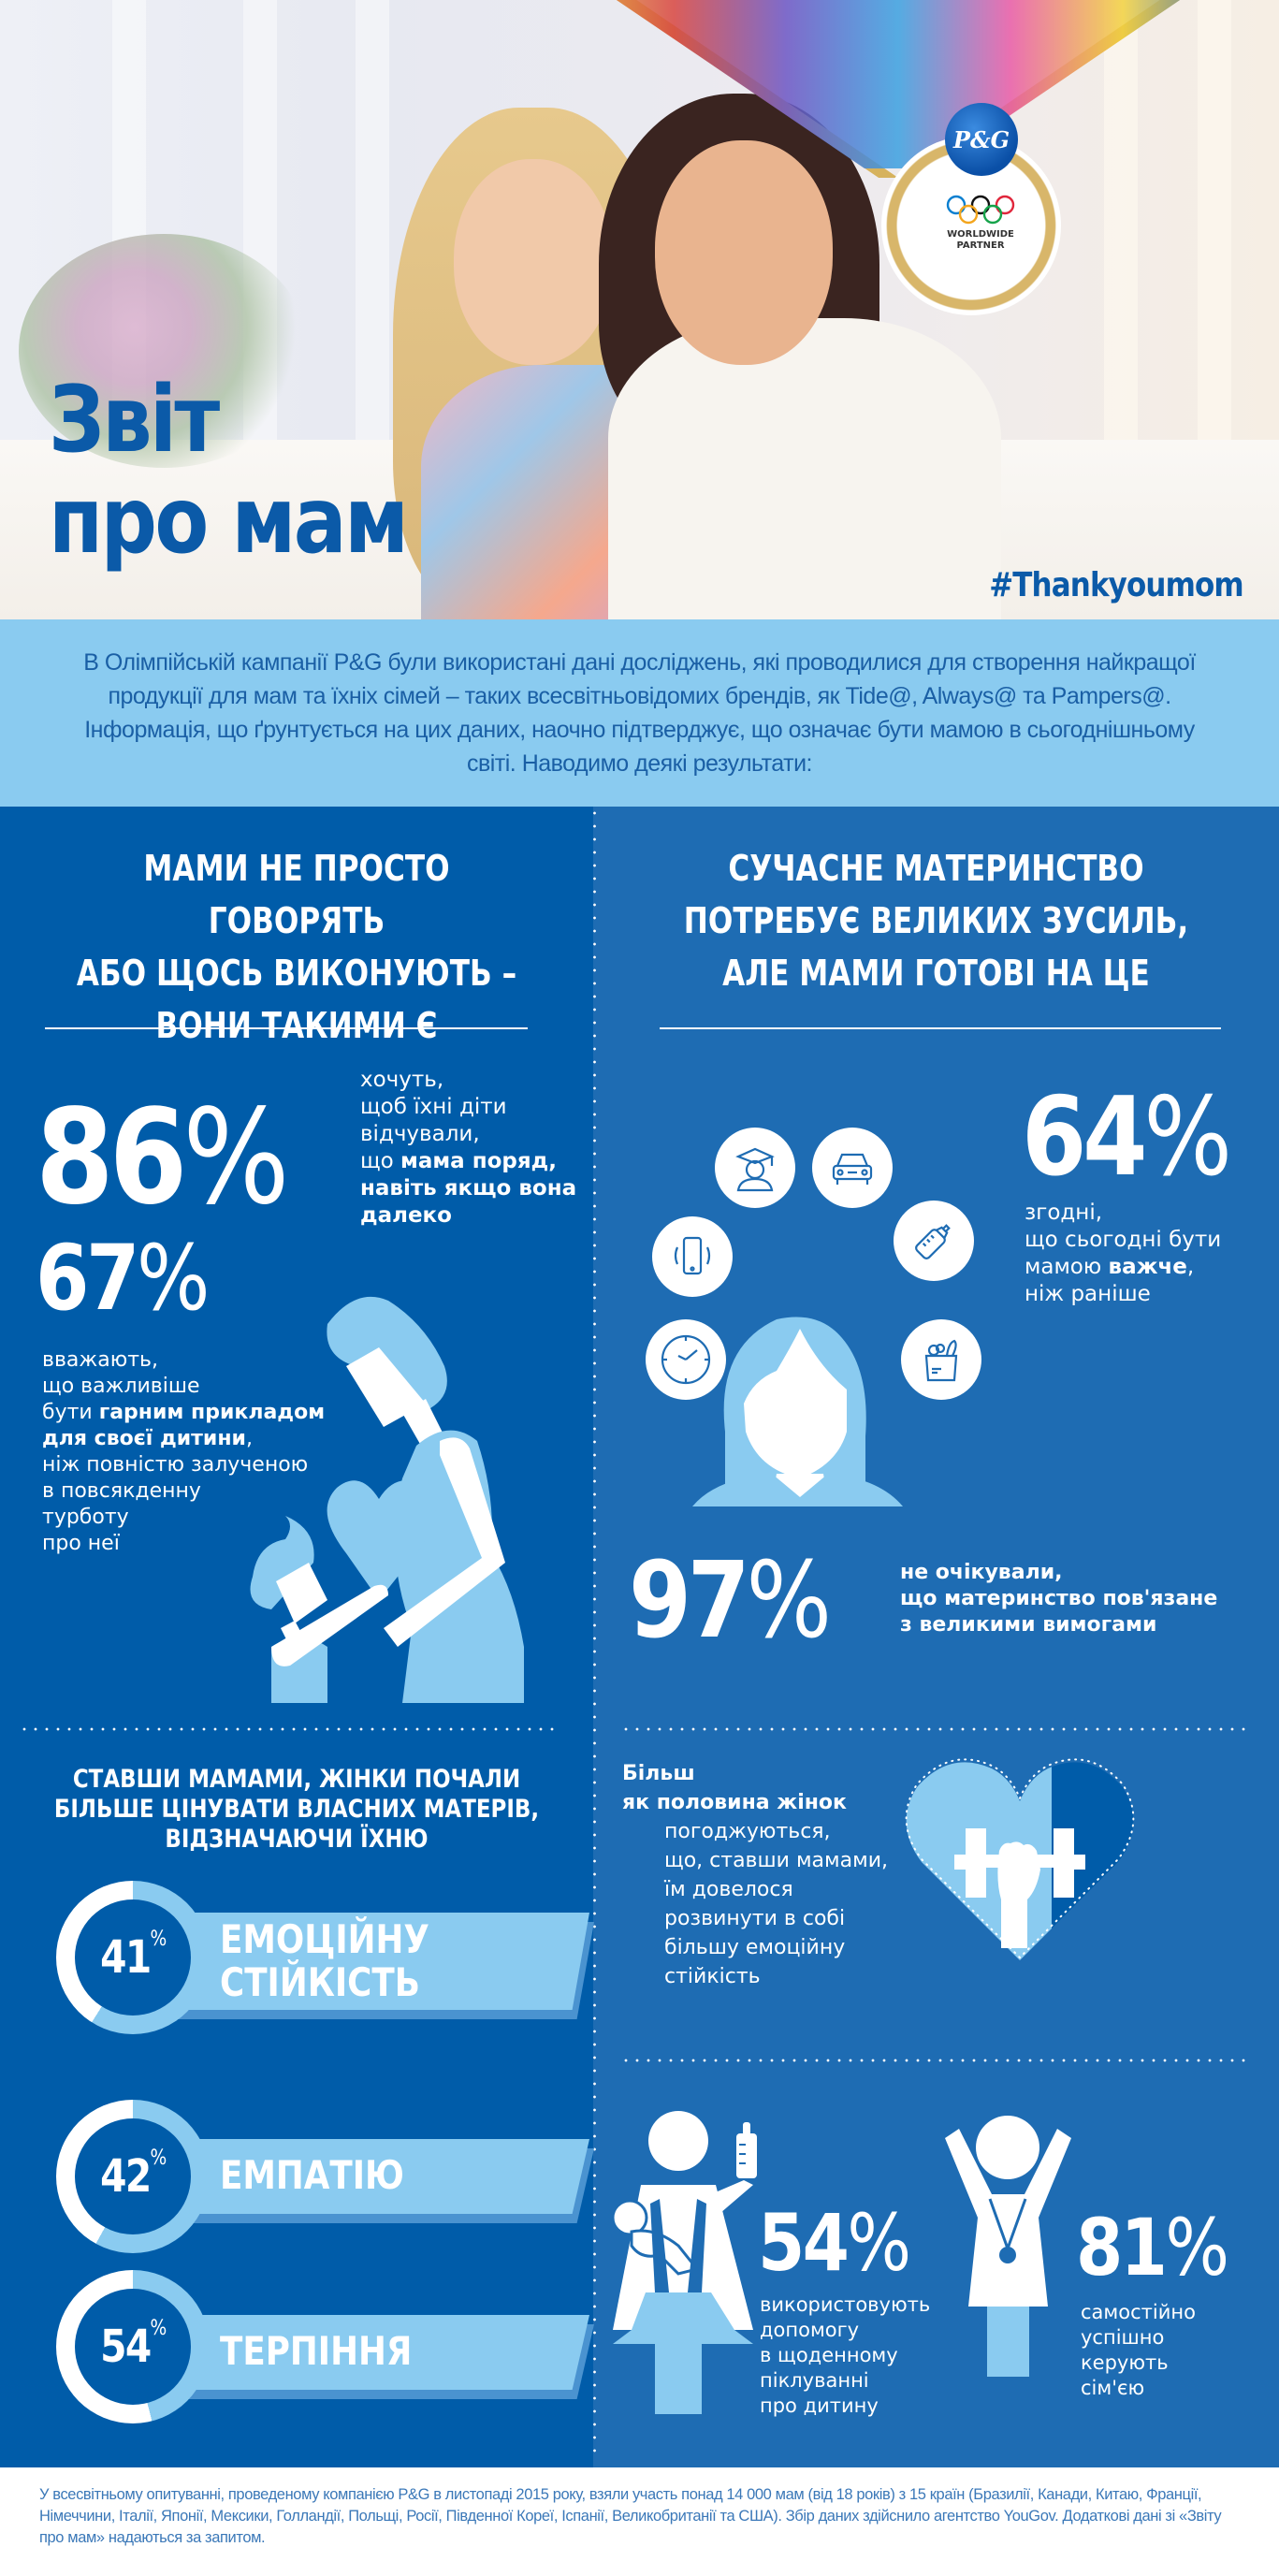 Image resolution: width=1279 pixels, height=2576 pixels. I want to click on phone-icon, so click(692, 1256).